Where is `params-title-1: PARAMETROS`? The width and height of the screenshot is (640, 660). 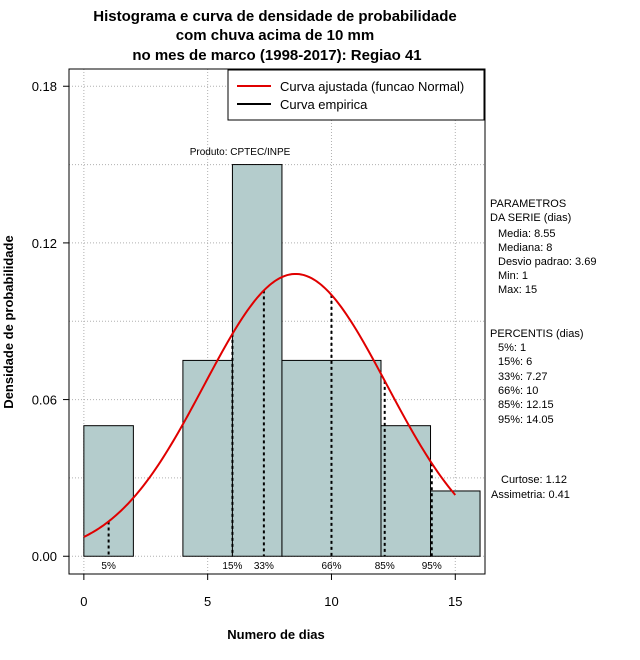 params-title-1: PARAMETROS is located at coordinates (528, 204).